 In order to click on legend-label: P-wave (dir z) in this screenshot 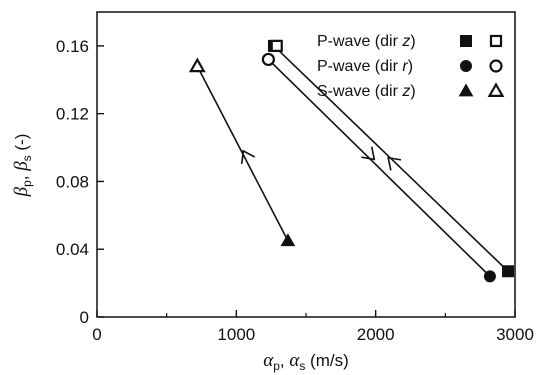, I will do `click(366, 41)`.